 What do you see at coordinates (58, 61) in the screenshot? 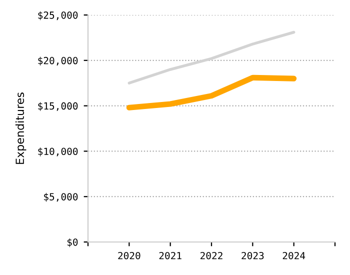
I see `y-tick-label: $20,000` at bounding box center [58, 61].